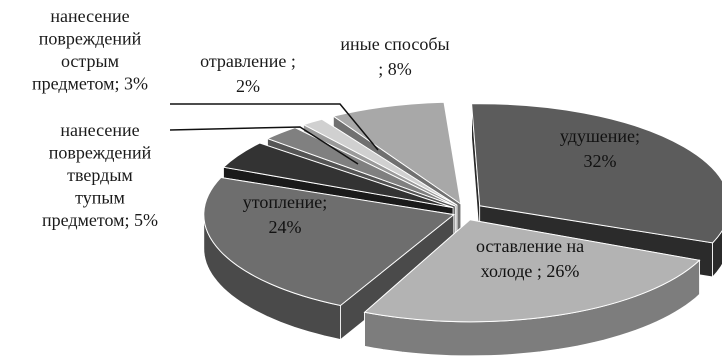 The height and width of the screenshot is (356, 722). I want to click on slice-label-1: оставление на холоде ; 26%, so click(530, 258).